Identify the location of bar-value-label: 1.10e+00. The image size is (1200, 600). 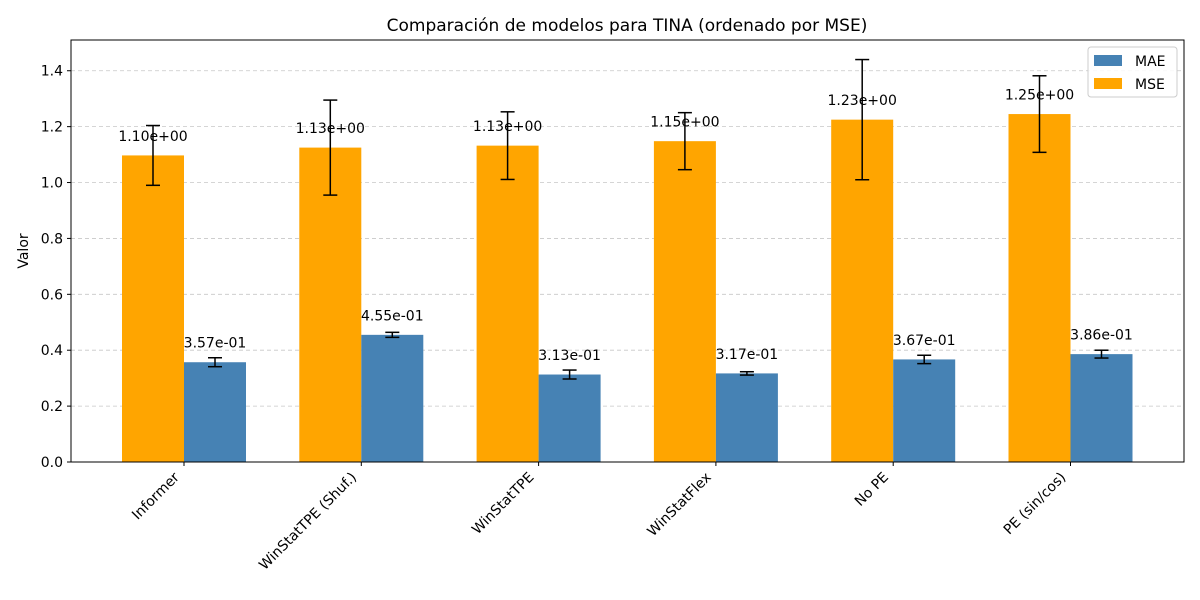
(152, 137).